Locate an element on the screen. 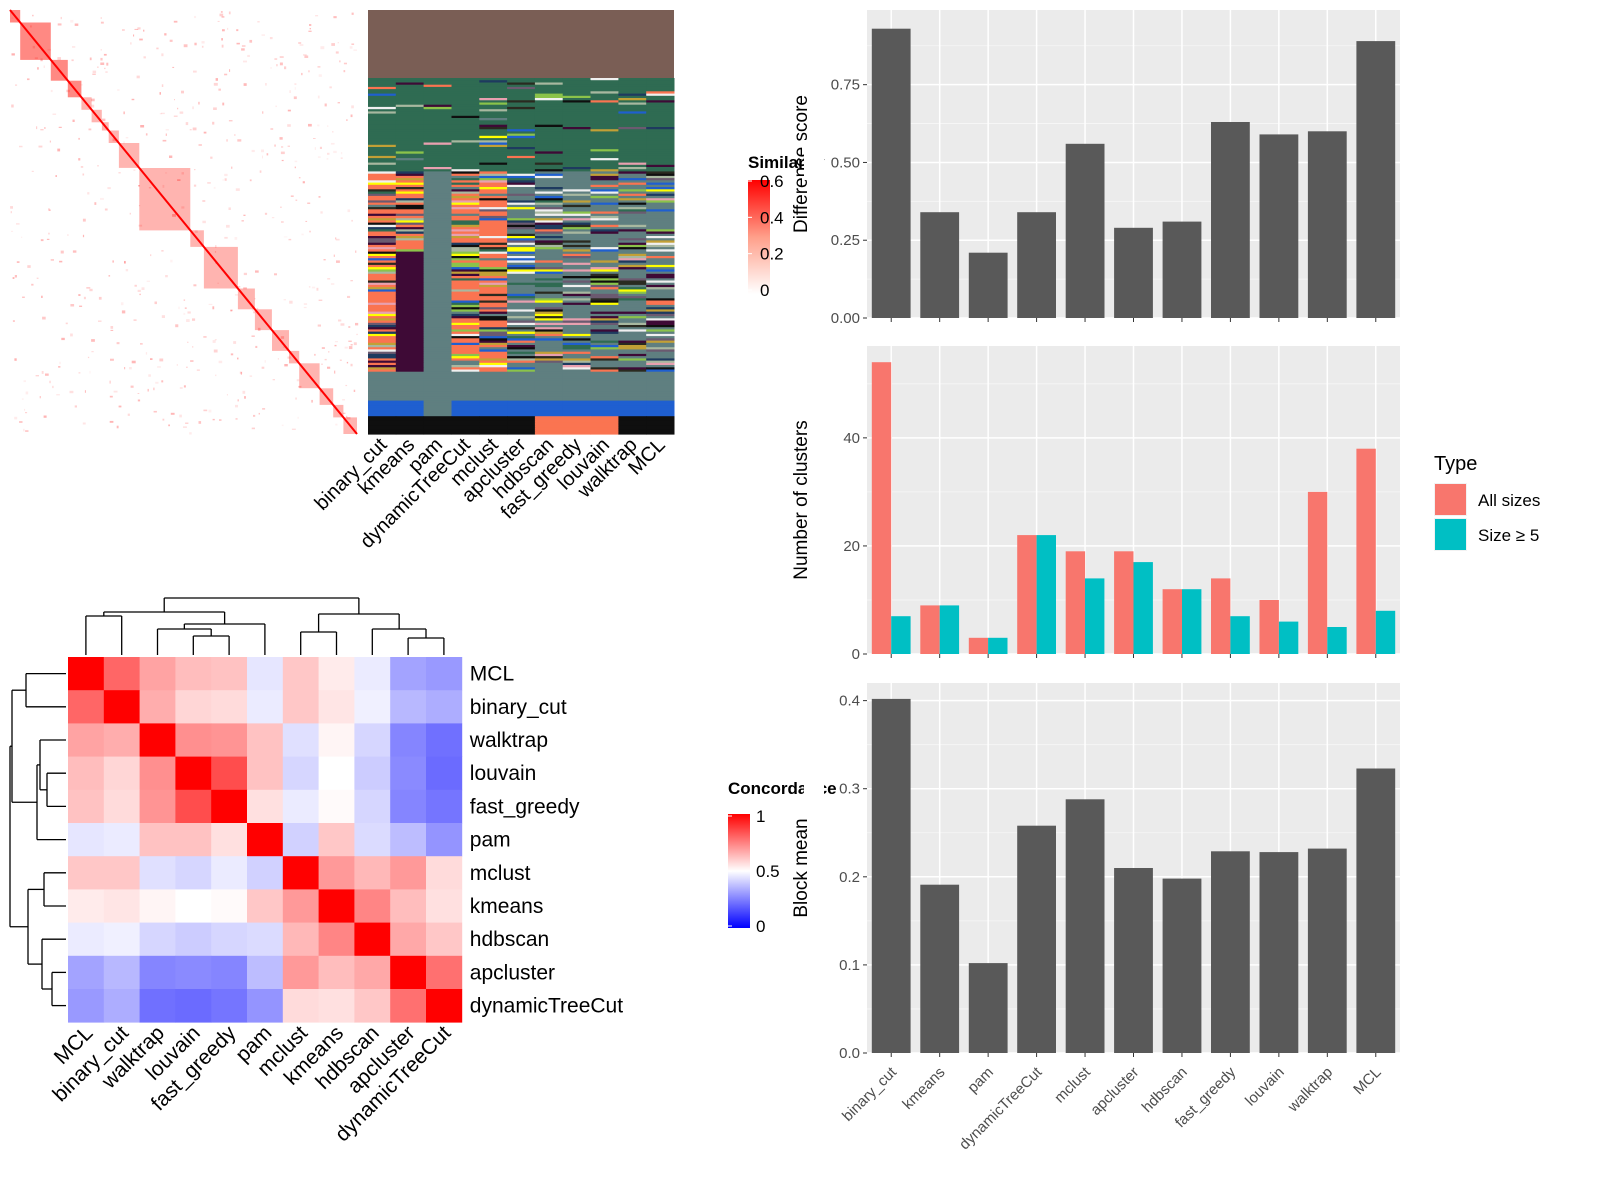 This screenshot has width=1600, height=1200. bar-apcluster is located at coordinates (1133, 960).